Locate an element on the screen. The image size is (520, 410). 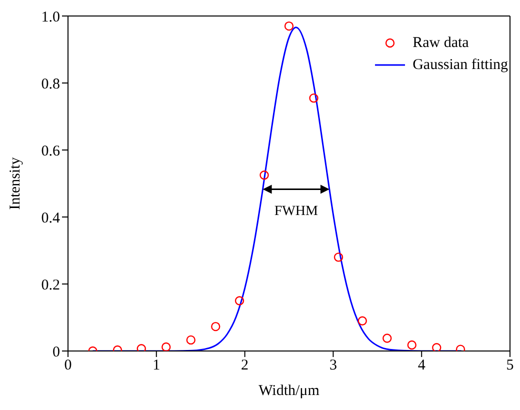
x-tick-label: 4 is located at coordinates (422, 366).